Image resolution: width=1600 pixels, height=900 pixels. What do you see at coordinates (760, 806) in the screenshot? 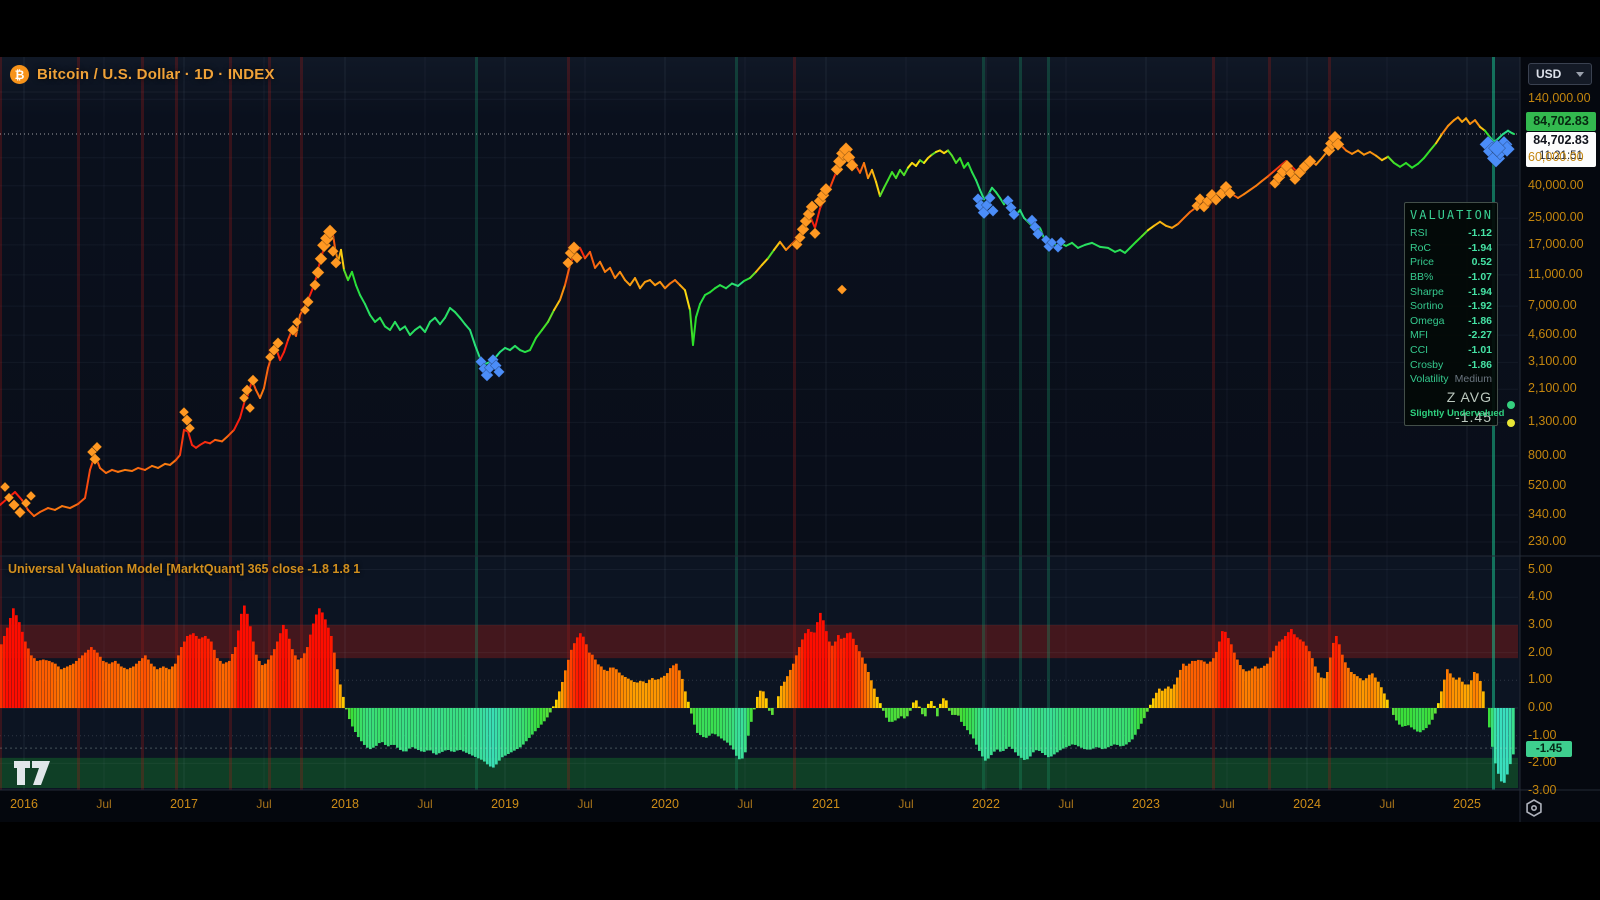
I see `time-axis-strip` at bounding box center [760, 806].